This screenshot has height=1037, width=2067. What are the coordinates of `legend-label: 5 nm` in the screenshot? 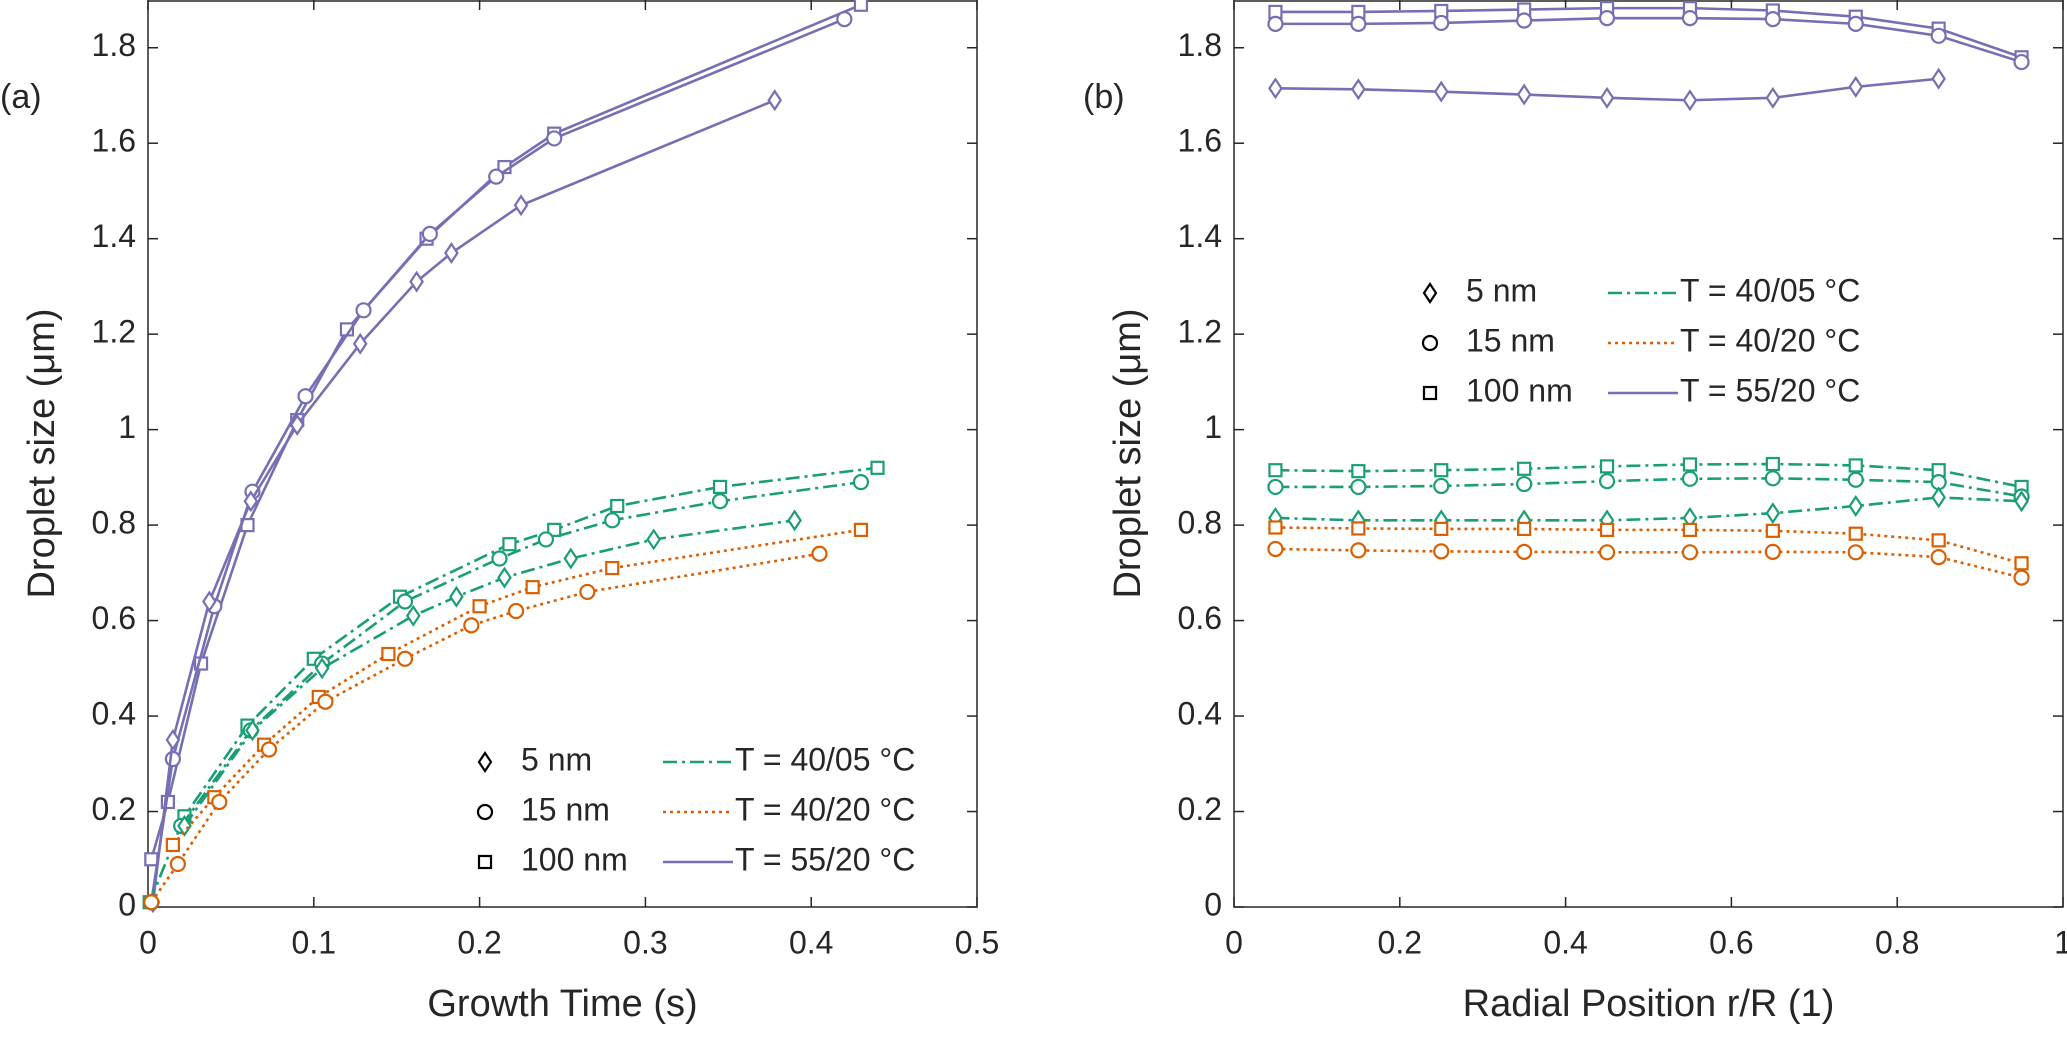 It's located at (1501, 290).